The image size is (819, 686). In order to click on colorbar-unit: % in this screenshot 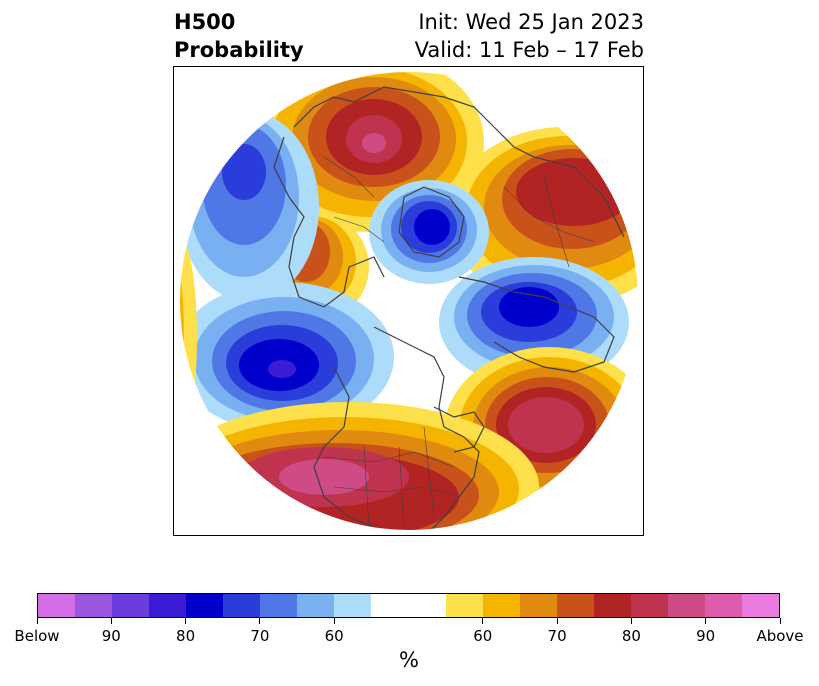, I will do `click(409, 660)`.